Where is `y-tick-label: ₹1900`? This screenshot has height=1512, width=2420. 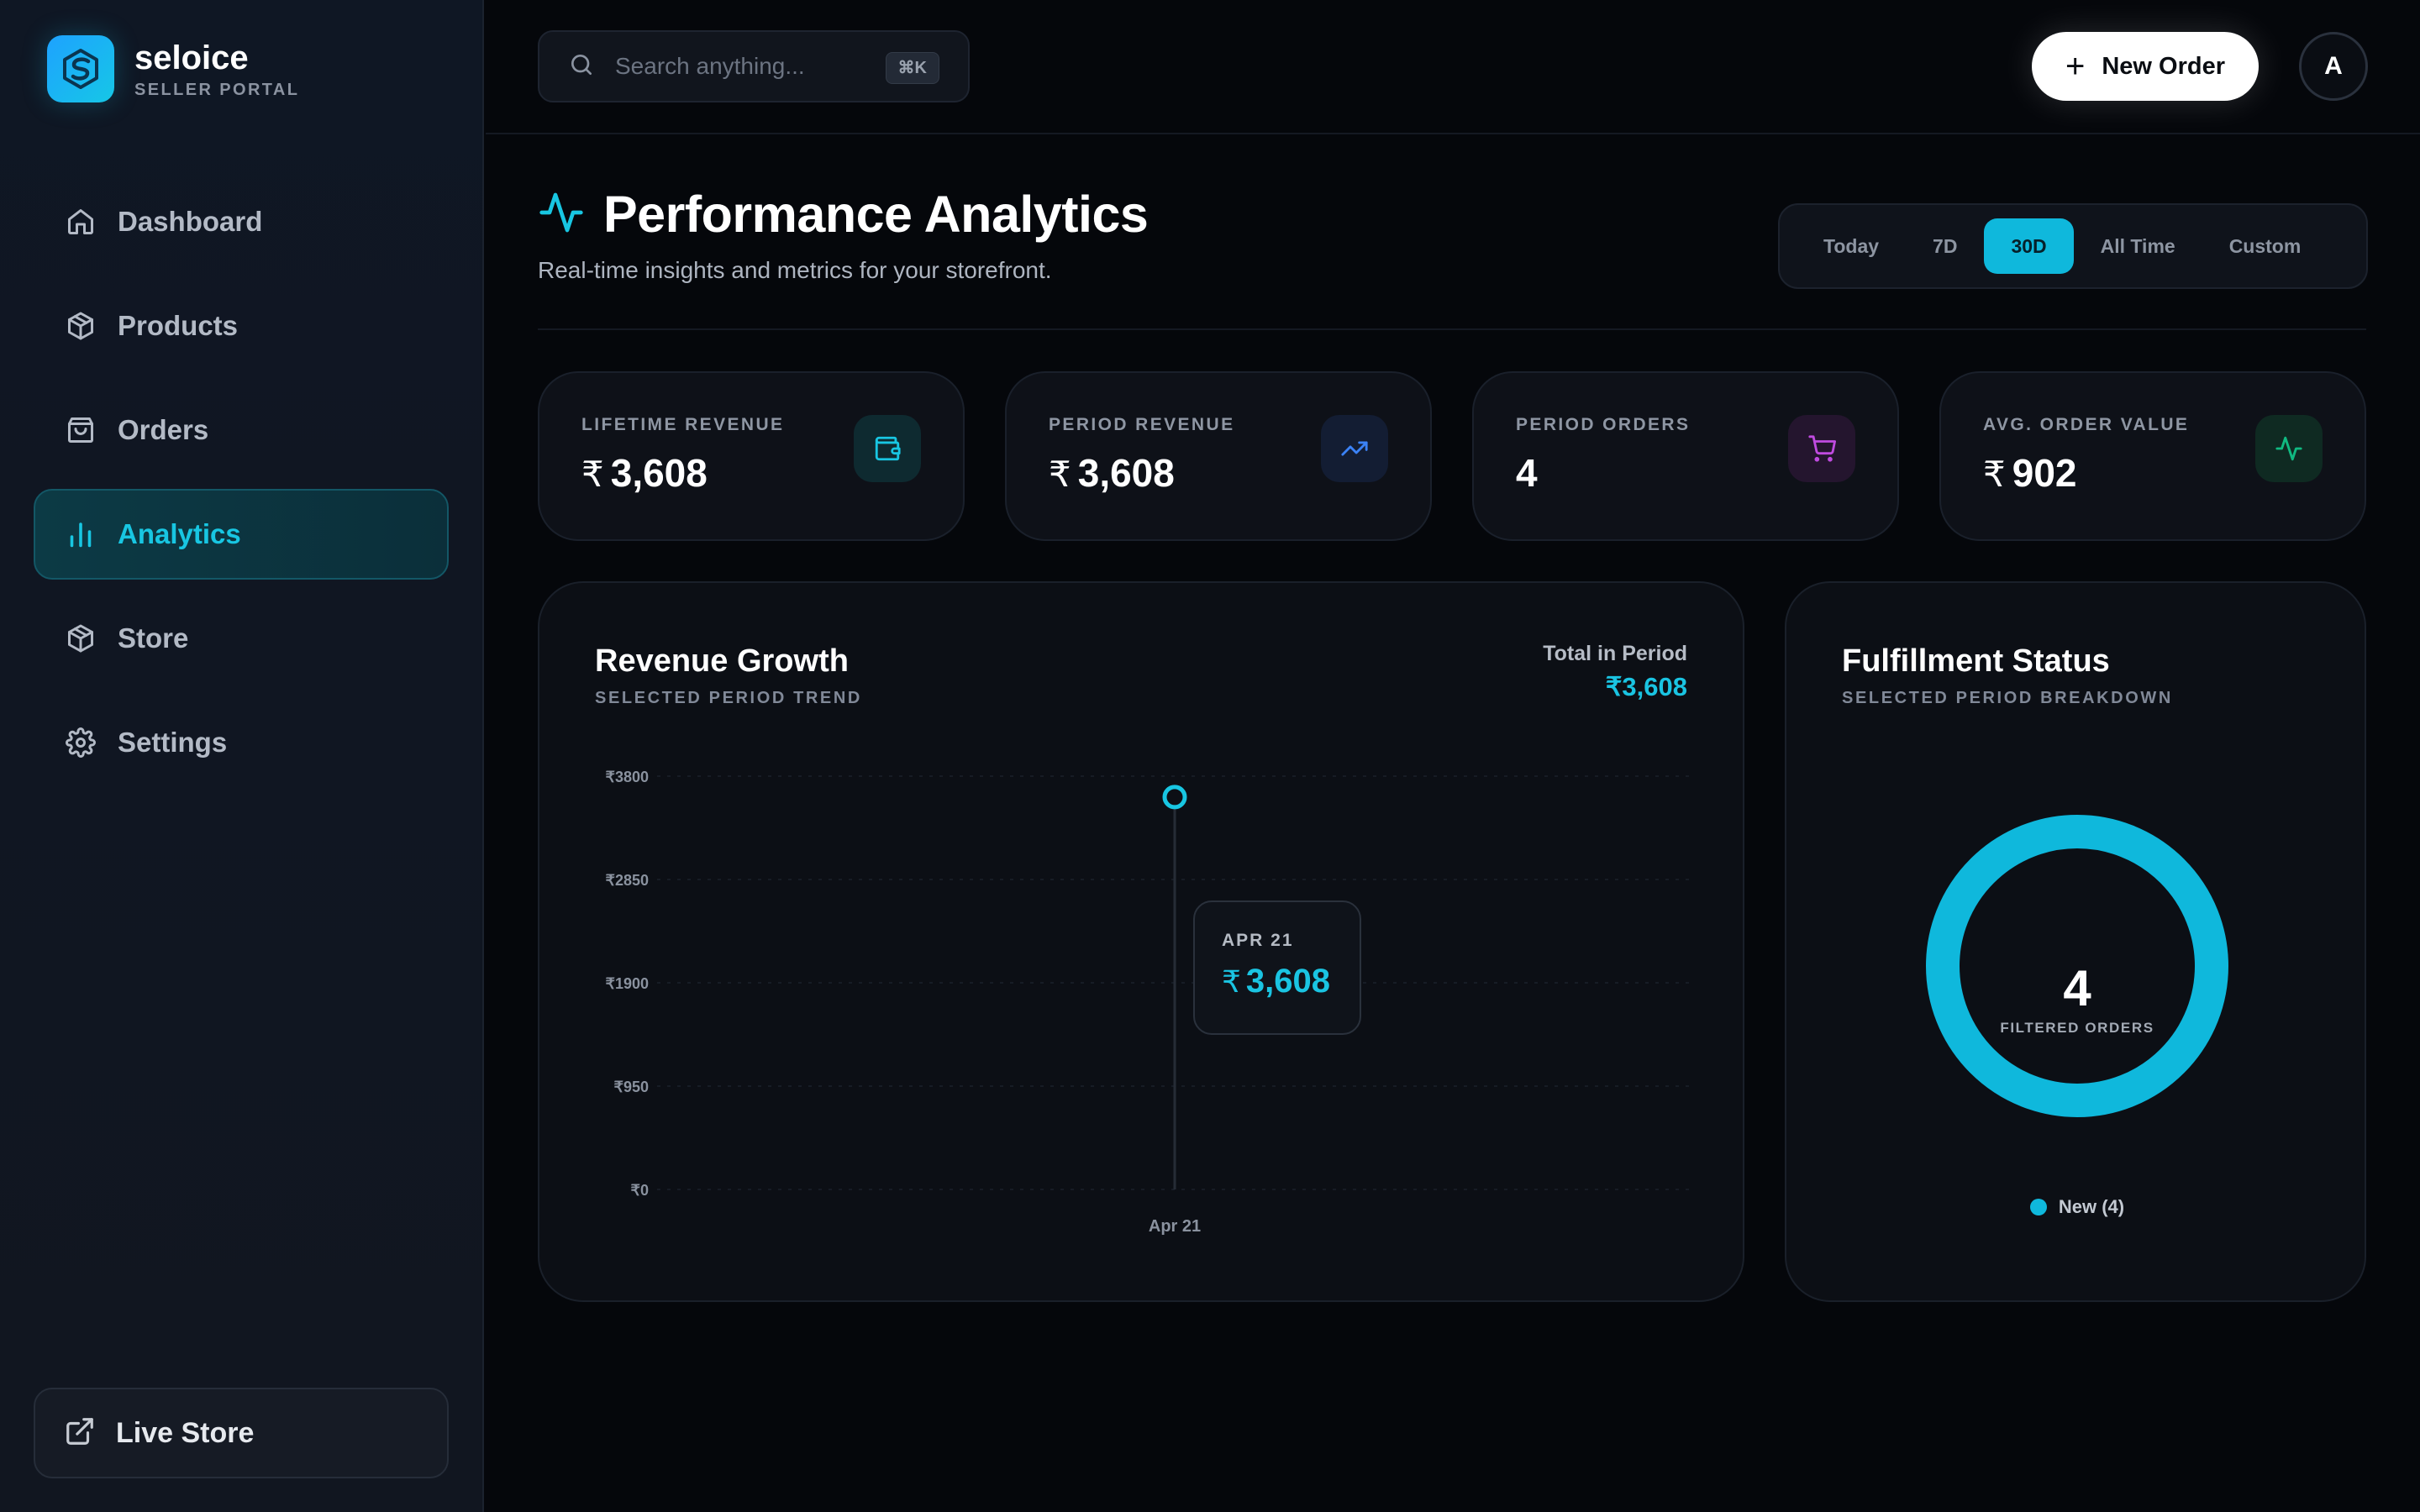 y-tick-label: ₹1900 is located at coordinates (628, 983).